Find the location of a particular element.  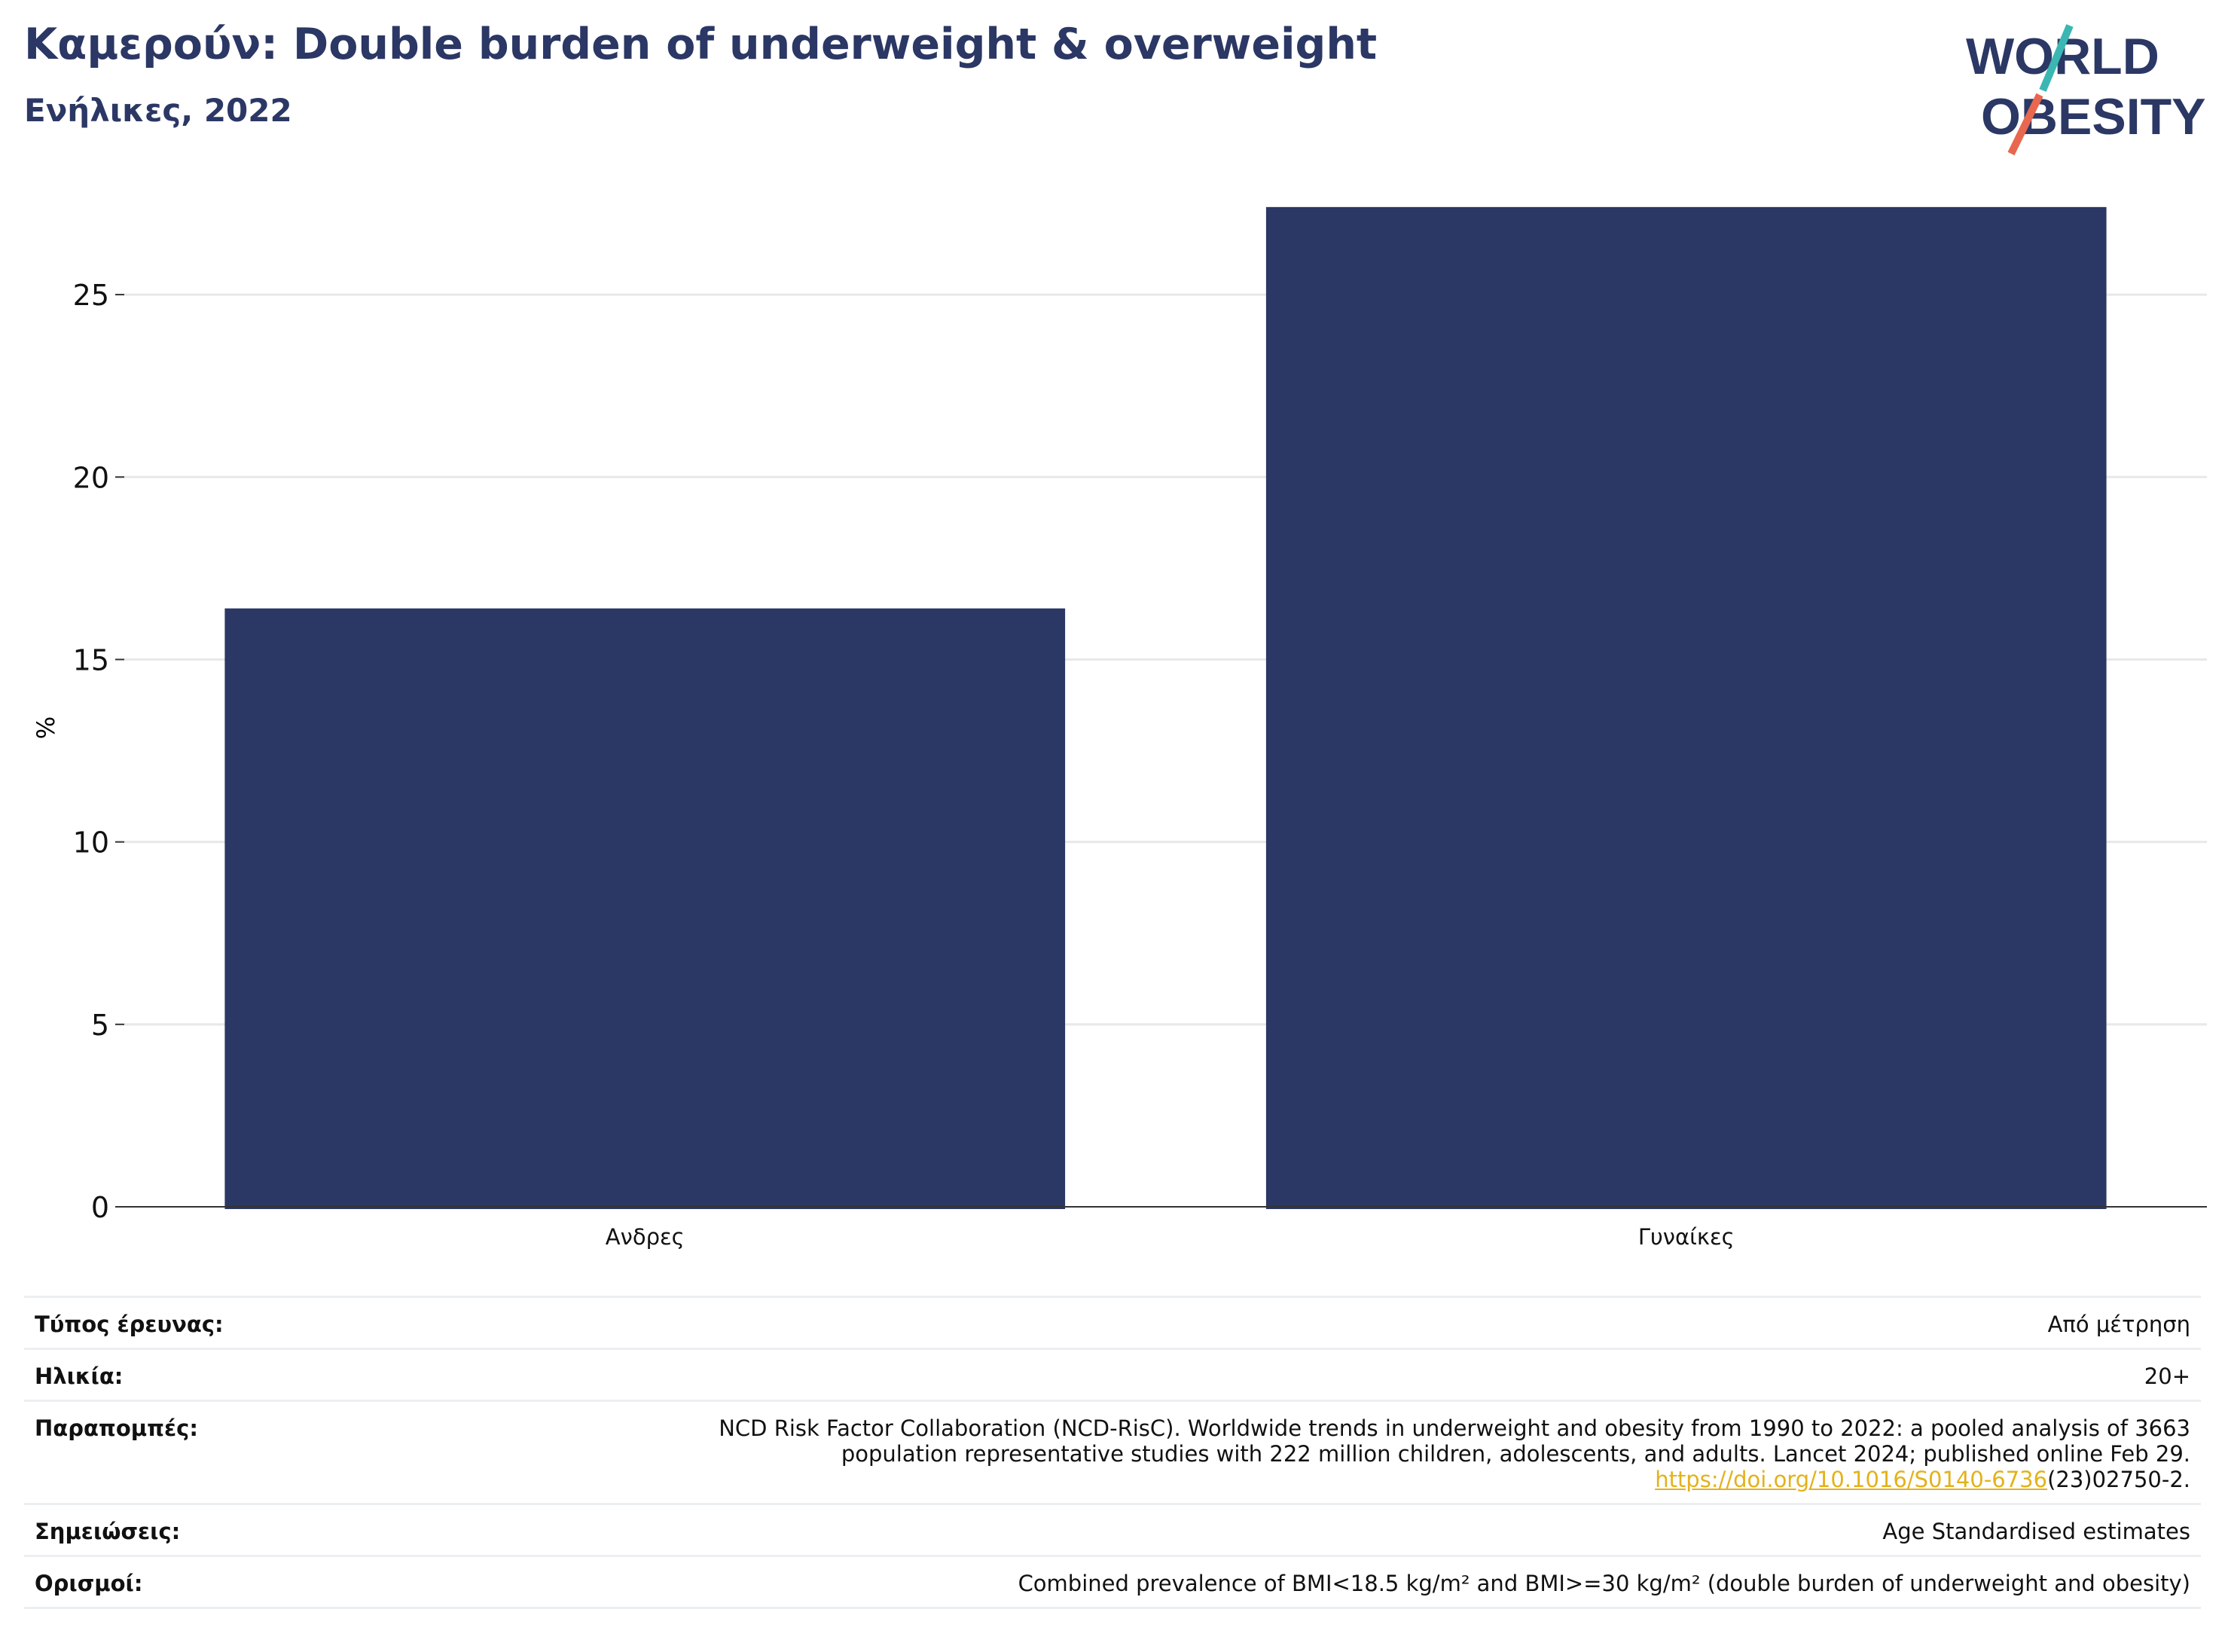

x-axis-ticks: Ανδρες Γυναίκες is located at coordinates (1170, 1237).